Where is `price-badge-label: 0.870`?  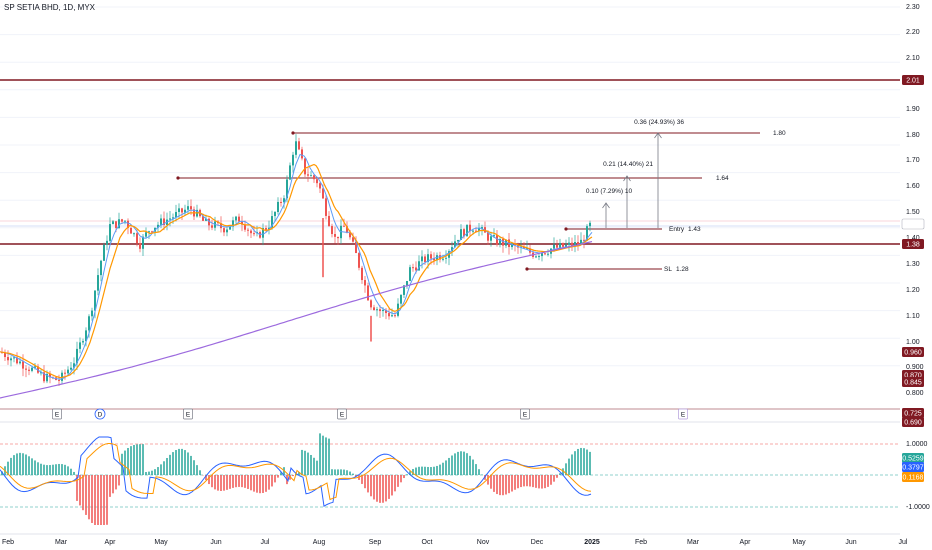
price-badge-label: 0.870 is located at coordinates (913, 376).